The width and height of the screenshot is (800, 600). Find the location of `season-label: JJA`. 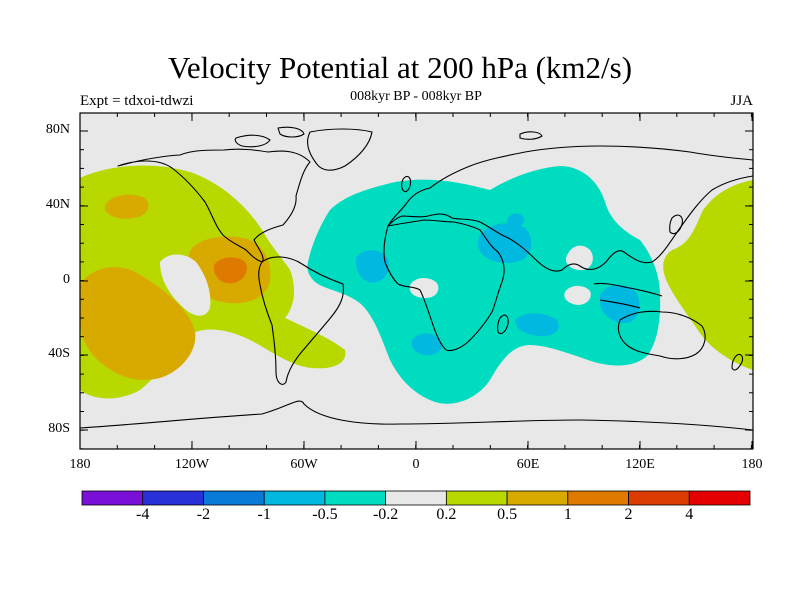

season-label: JJA is located at coordinates (741, 101).